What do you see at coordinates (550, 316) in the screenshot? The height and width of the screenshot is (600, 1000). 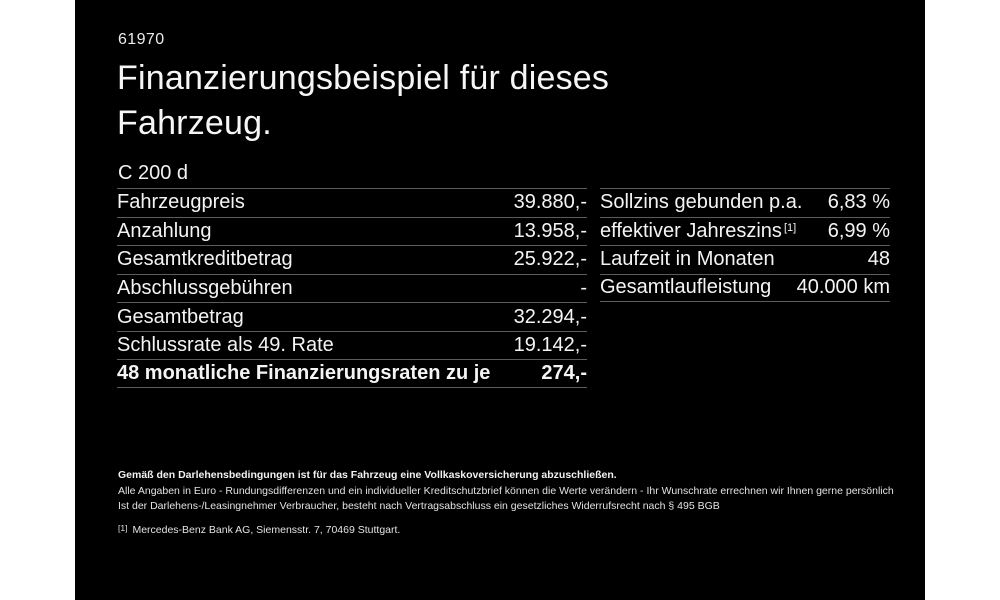 I see `row-value: 32.294,-` at bounding box center [550, 316].